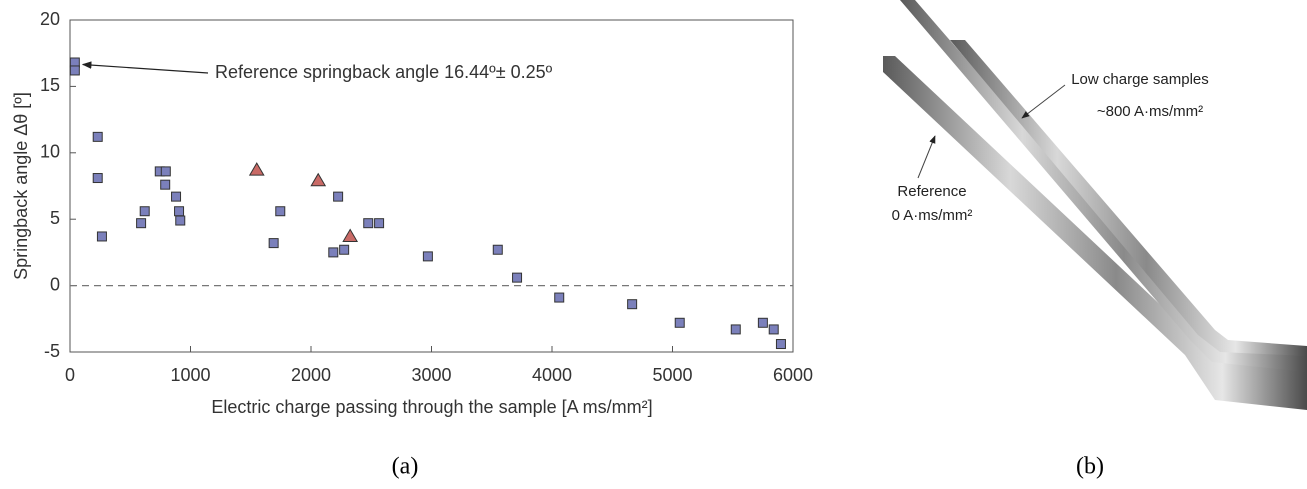 Image resolution: width=1307 pixels, height=489 pixels. I want to click on photo-label: 0 A·ms/mm², so click(932, 215).